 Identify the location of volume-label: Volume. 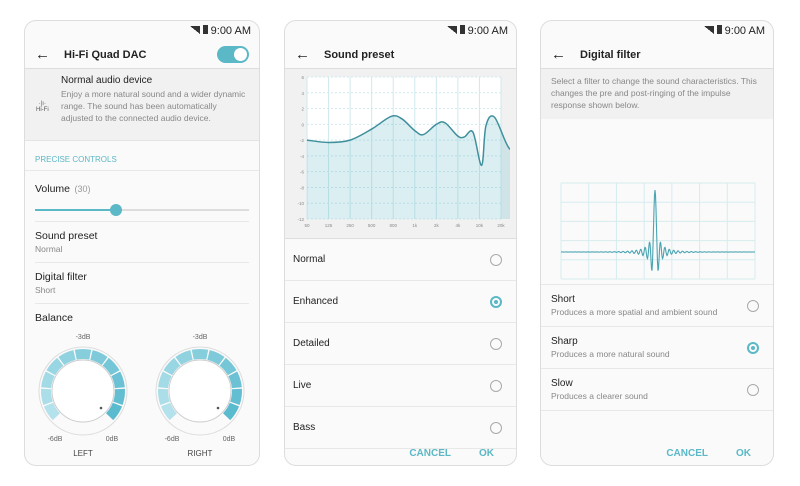
(53, 189).